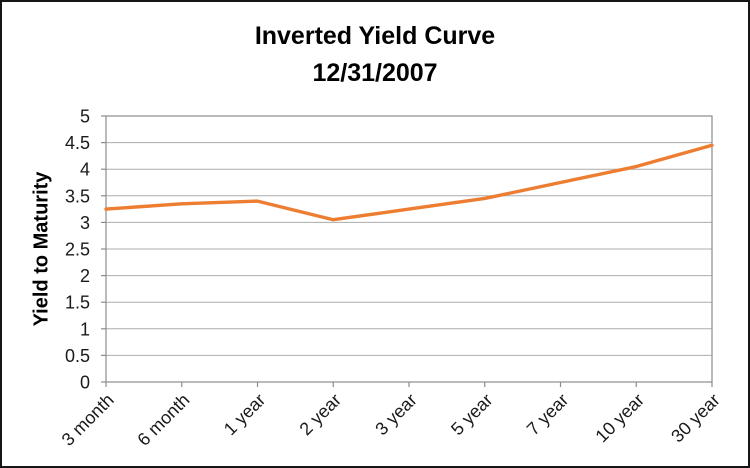 The image size is (750, 468). Describe the element at coordinates (77, 303) in the screenshot. I see `y-tick-label: 1.5` at that location.